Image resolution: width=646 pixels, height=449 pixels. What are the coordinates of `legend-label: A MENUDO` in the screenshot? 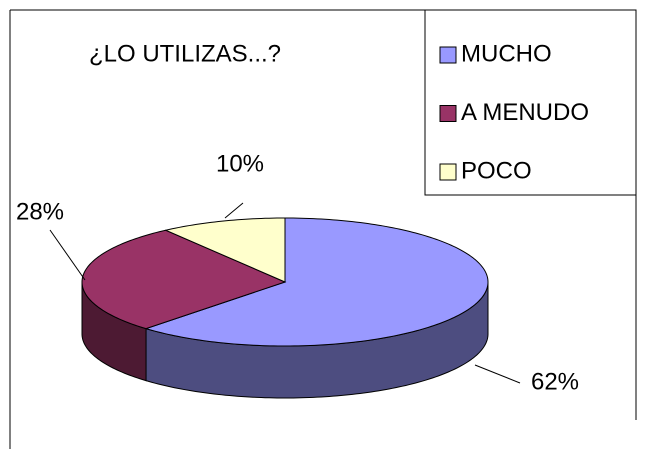 It's located at (525, 112).